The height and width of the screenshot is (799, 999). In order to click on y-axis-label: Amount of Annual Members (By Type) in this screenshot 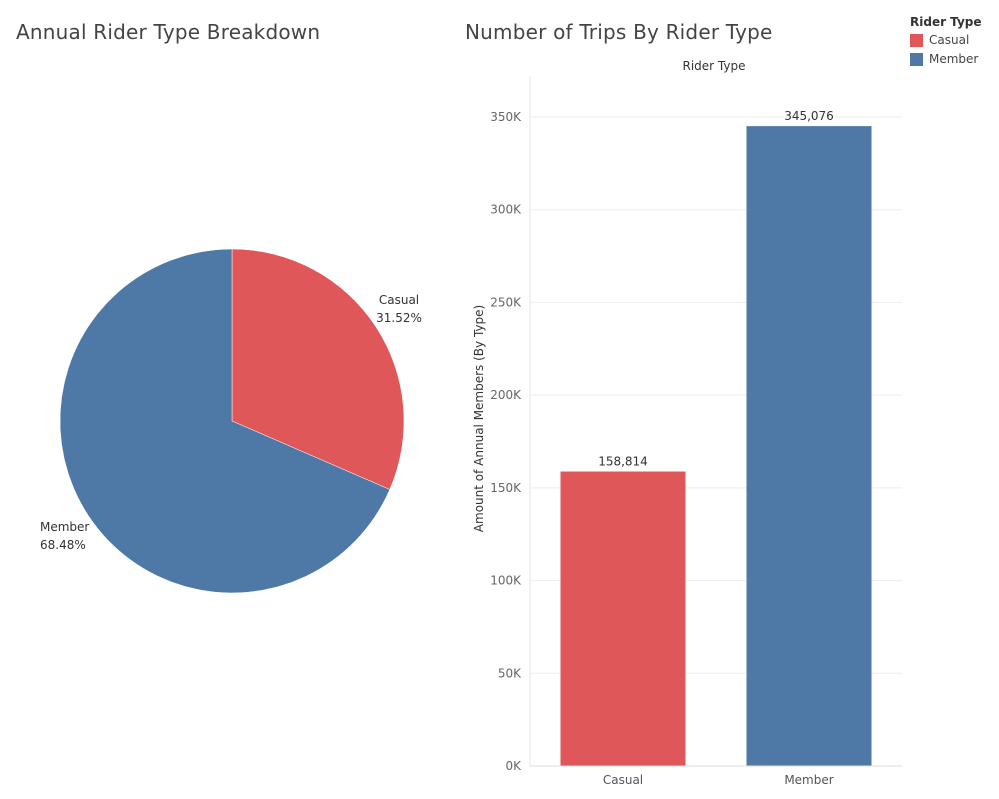, I will do `click(479, 418)`.